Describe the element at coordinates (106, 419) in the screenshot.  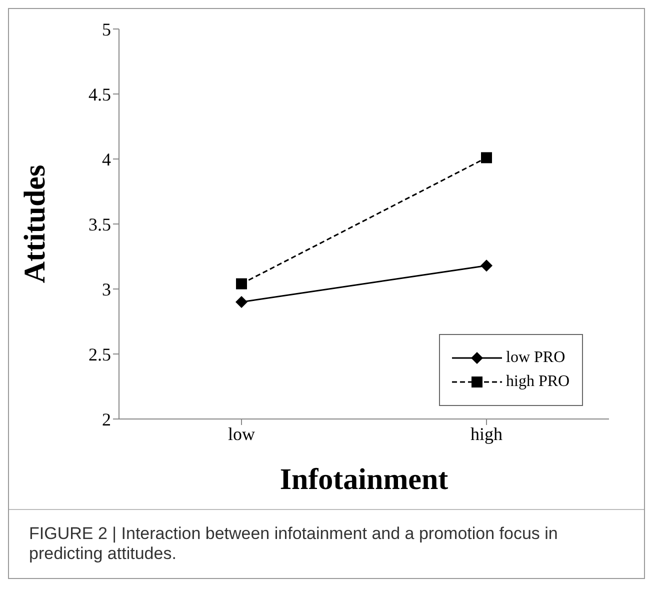
I see `y-tick-label: 2` at that location.